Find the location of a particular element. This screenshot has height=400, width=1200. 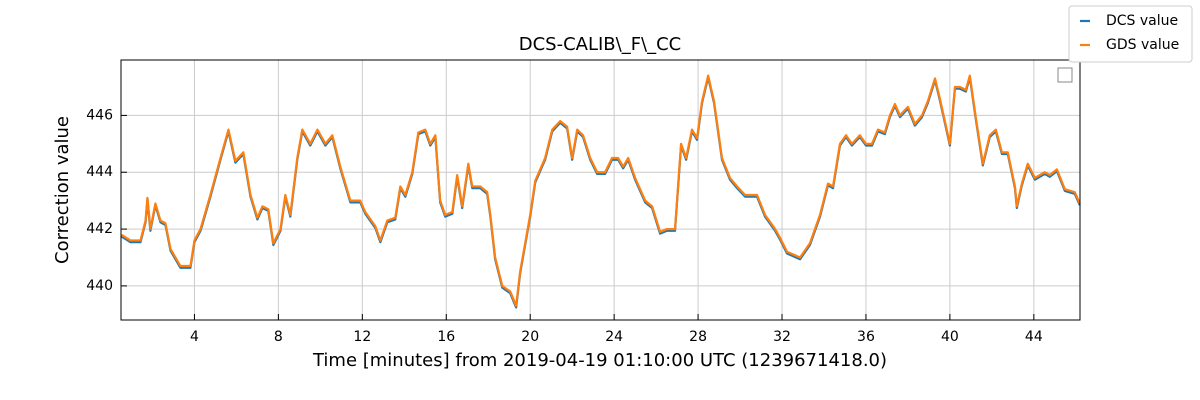

x-tick-label: 44 is located at coordinates (1034, 337).